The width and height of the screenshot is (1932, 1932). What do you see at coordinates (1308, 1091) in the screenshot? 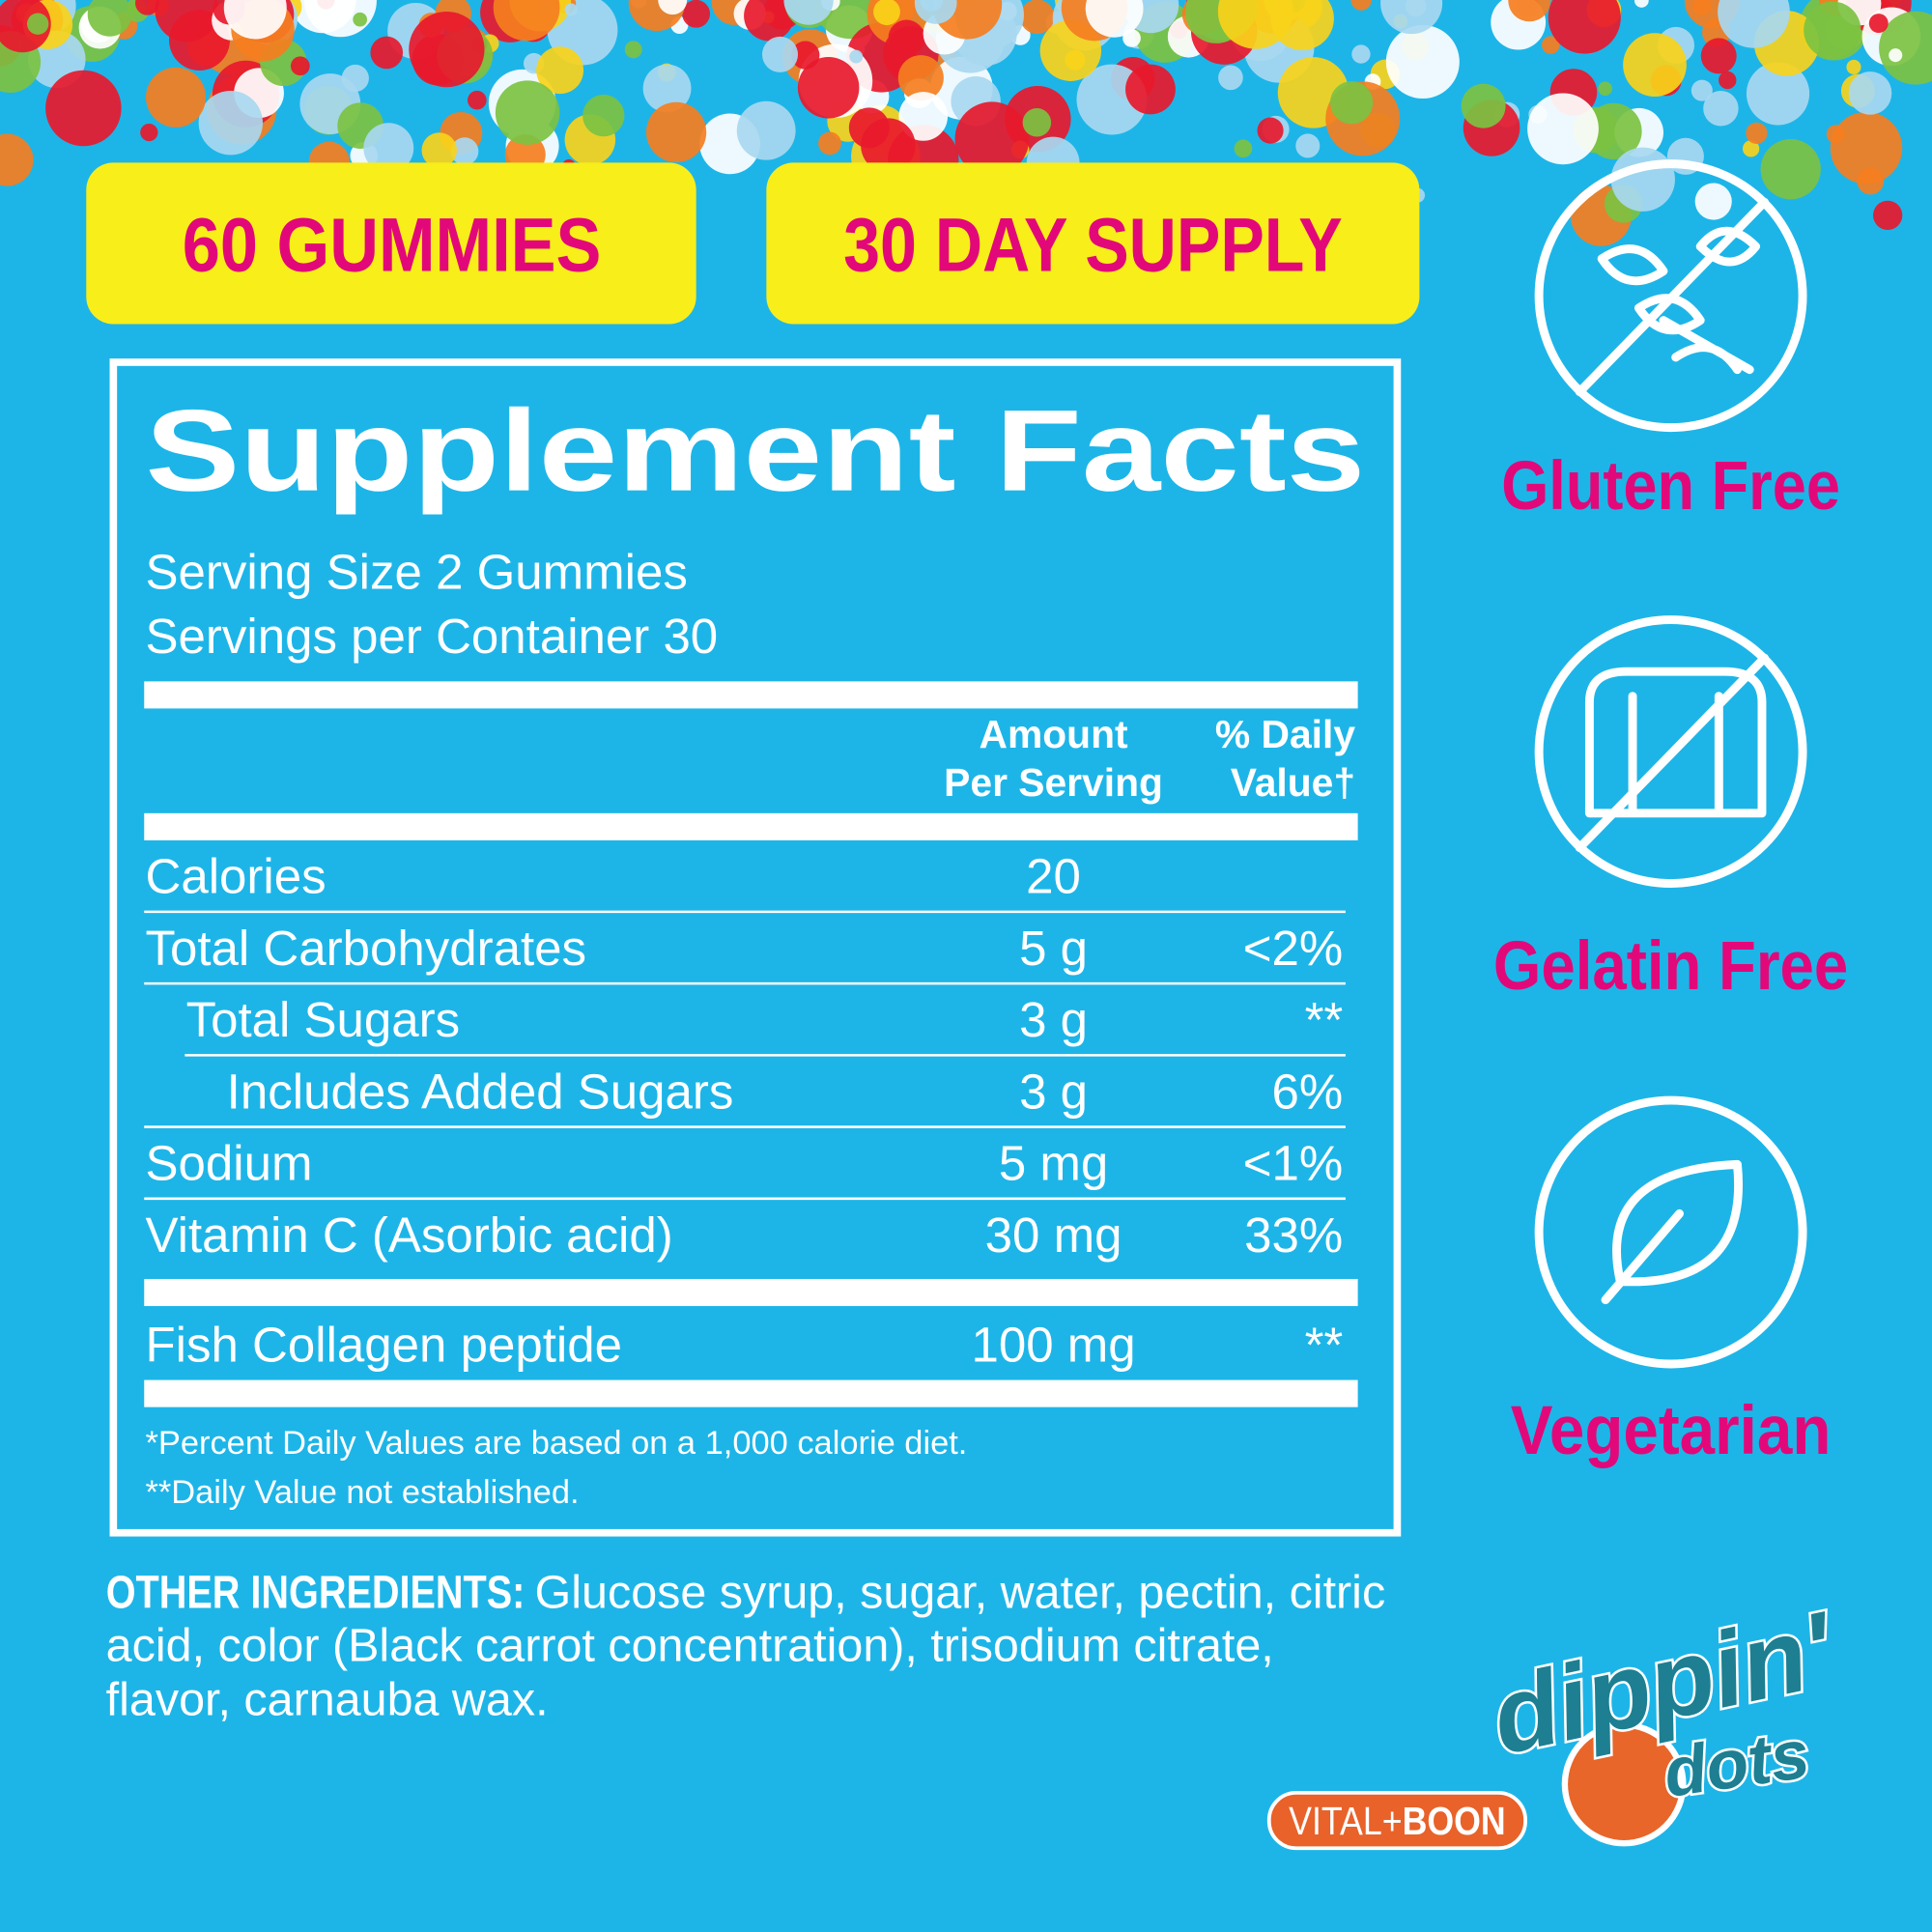
I see `nutrient-dv: 6%` at bounding box center [1308, 1091].